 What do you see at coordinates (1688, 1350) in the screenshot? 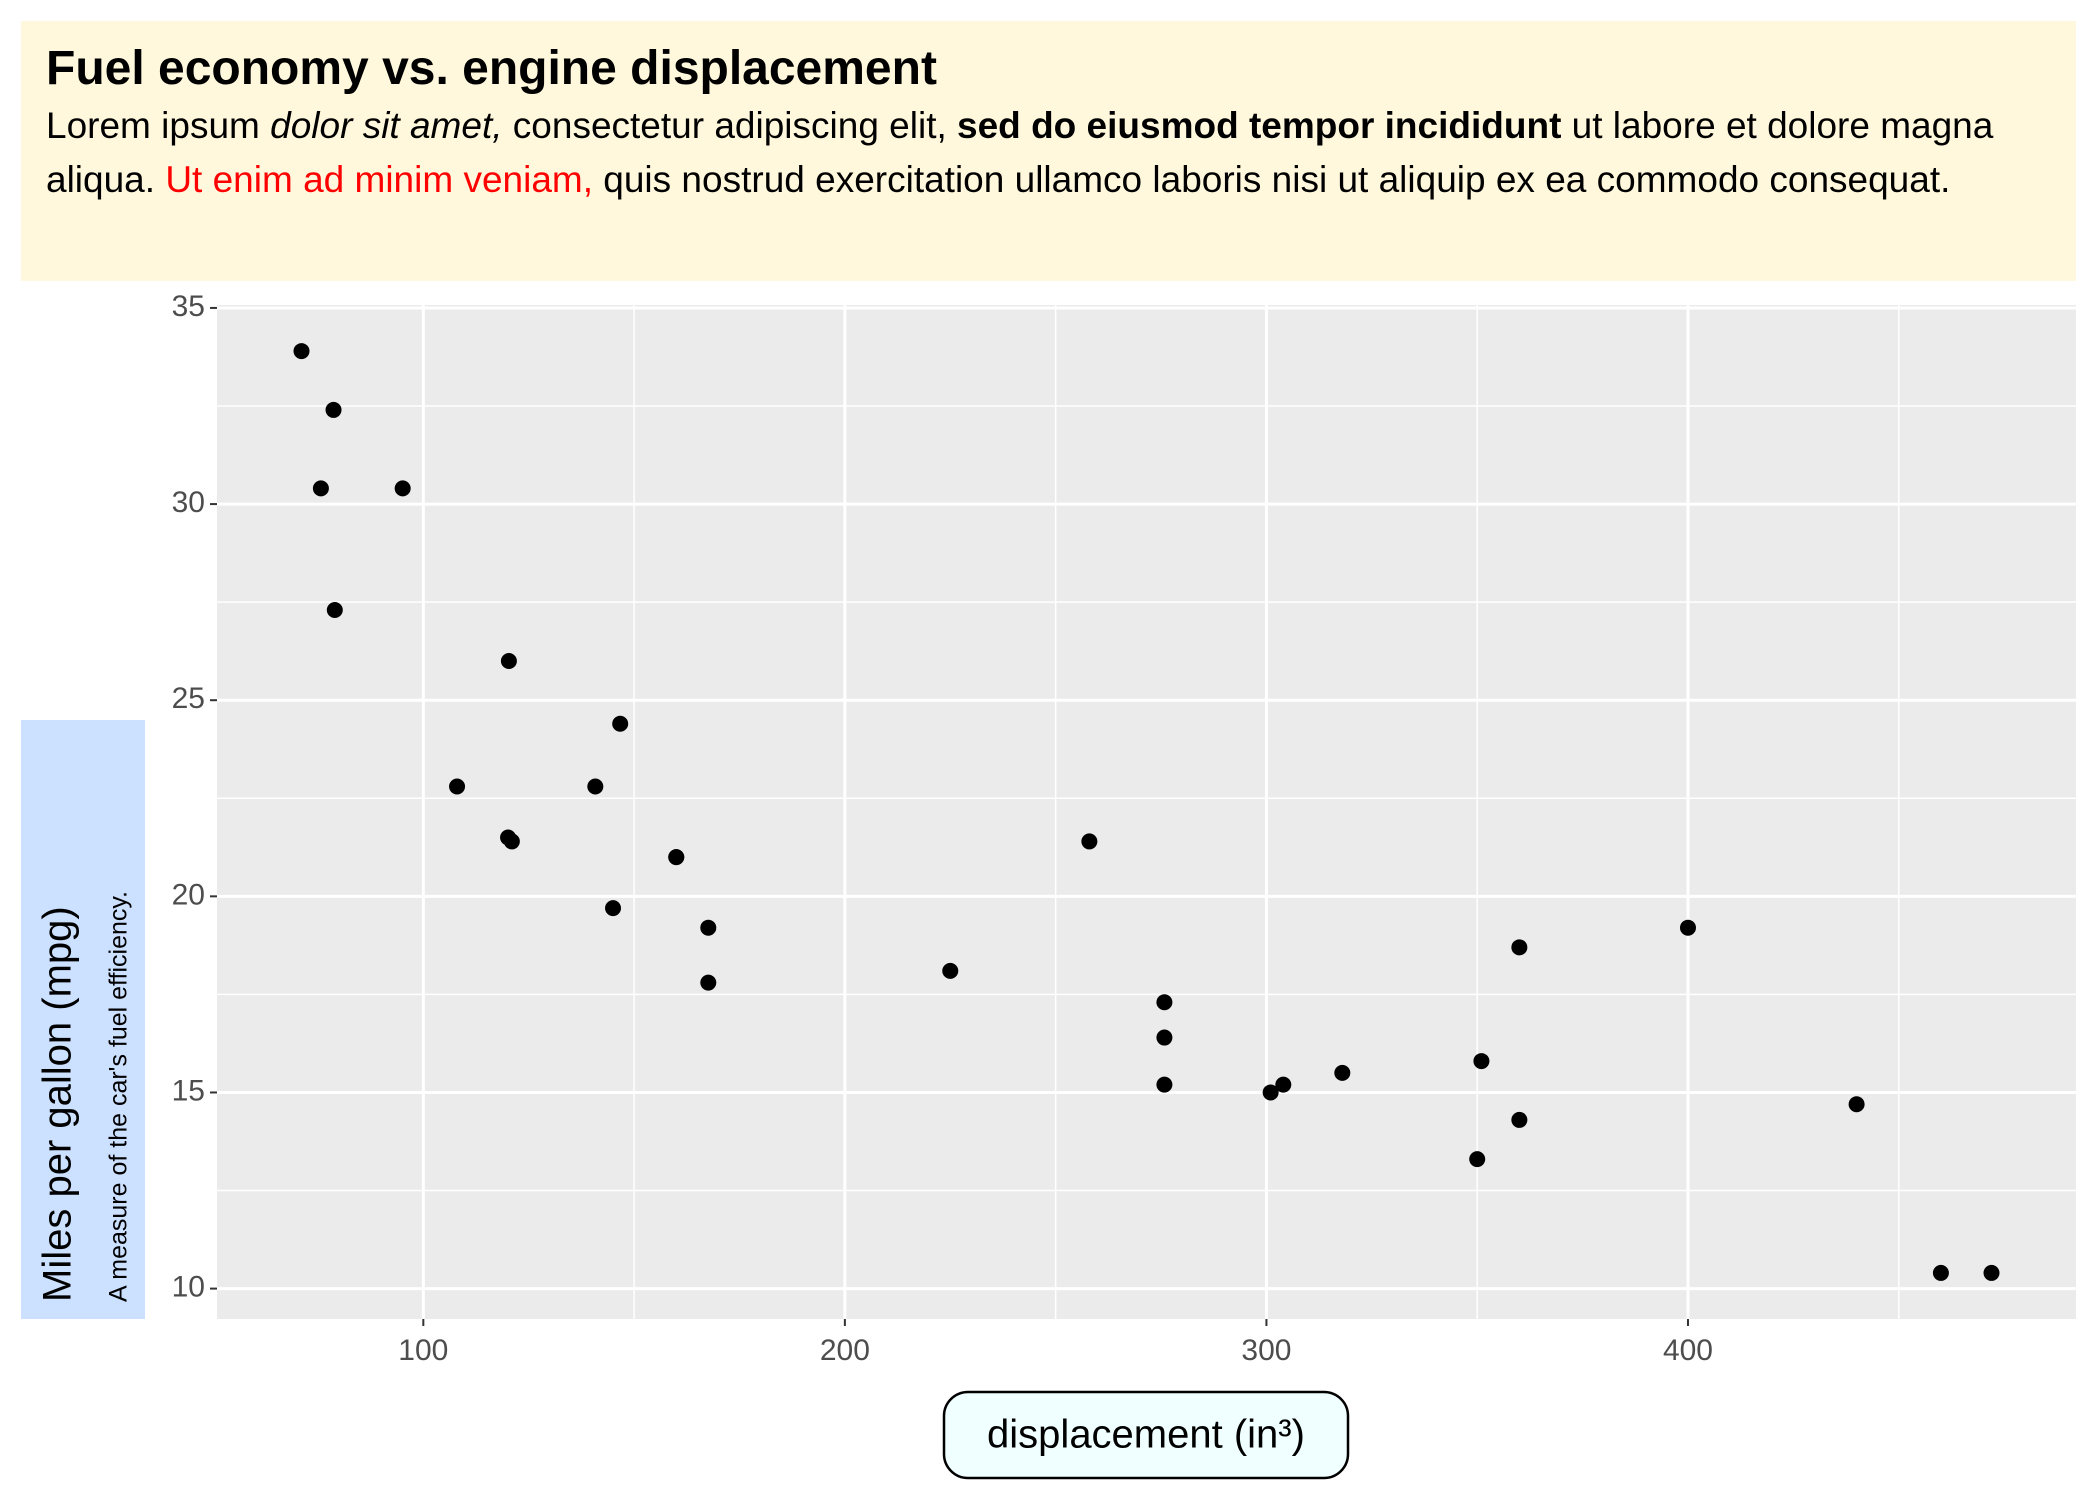
I see `x-tick-label: 400` at bounding box center [1688, 1350].